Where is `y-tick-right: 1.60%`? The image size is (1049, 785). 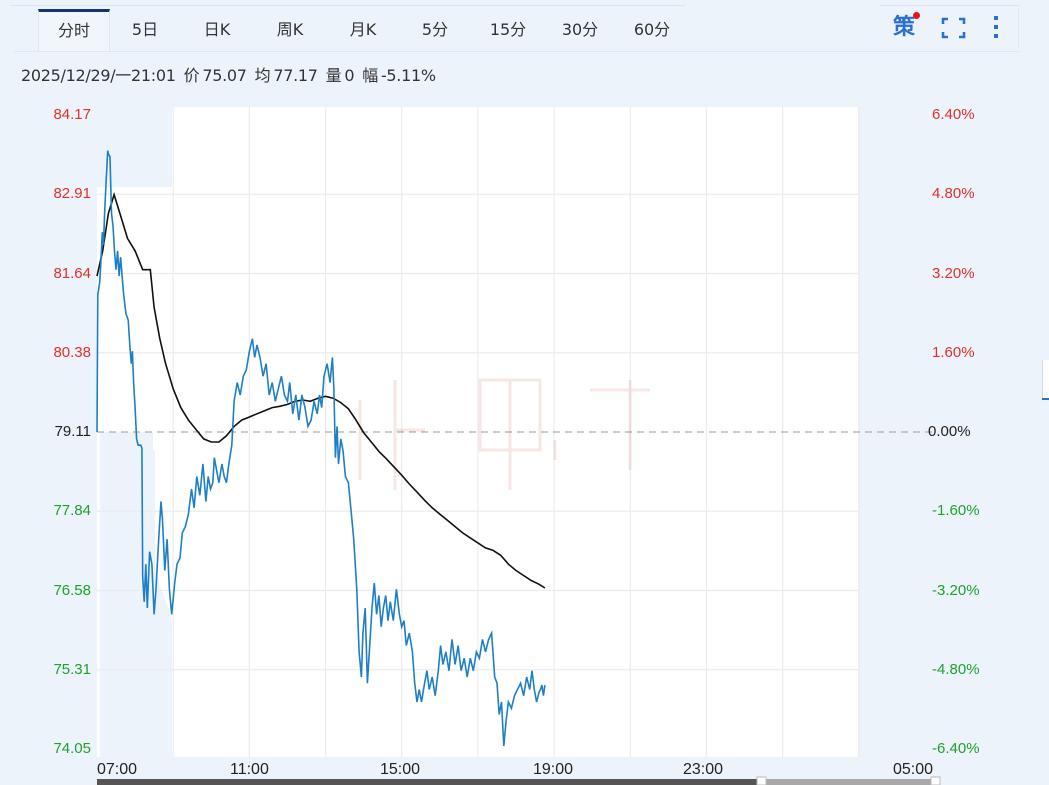
y-tick-right: 1.60% is located at coordinates (953, 352).